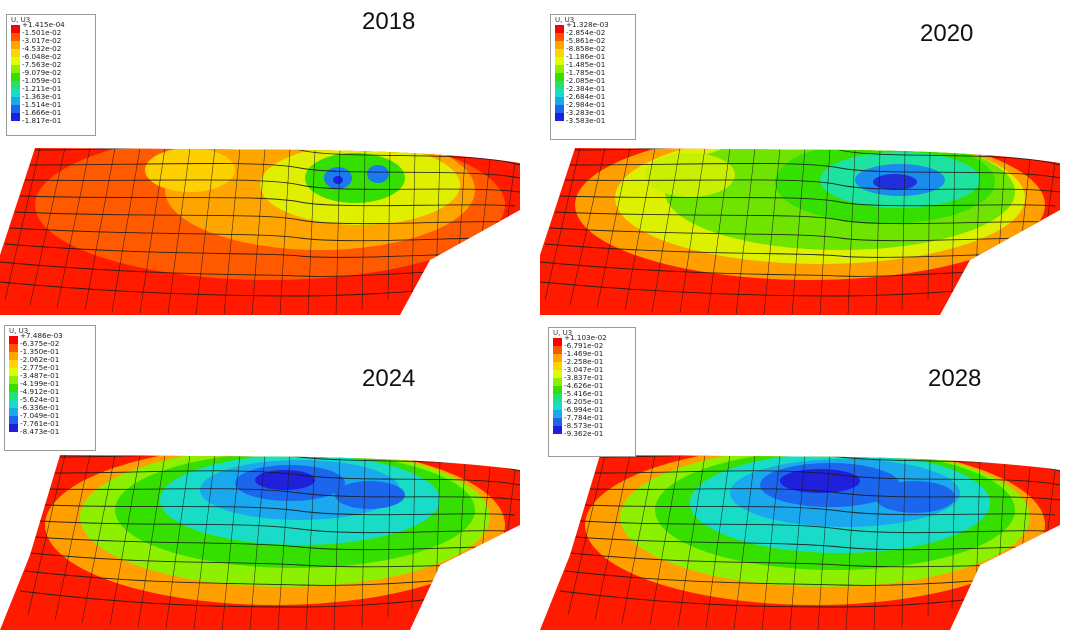 This screenshot has width=1080, height=630. I want to click on legend-tick: -4.626e-01, so click(584, 385).